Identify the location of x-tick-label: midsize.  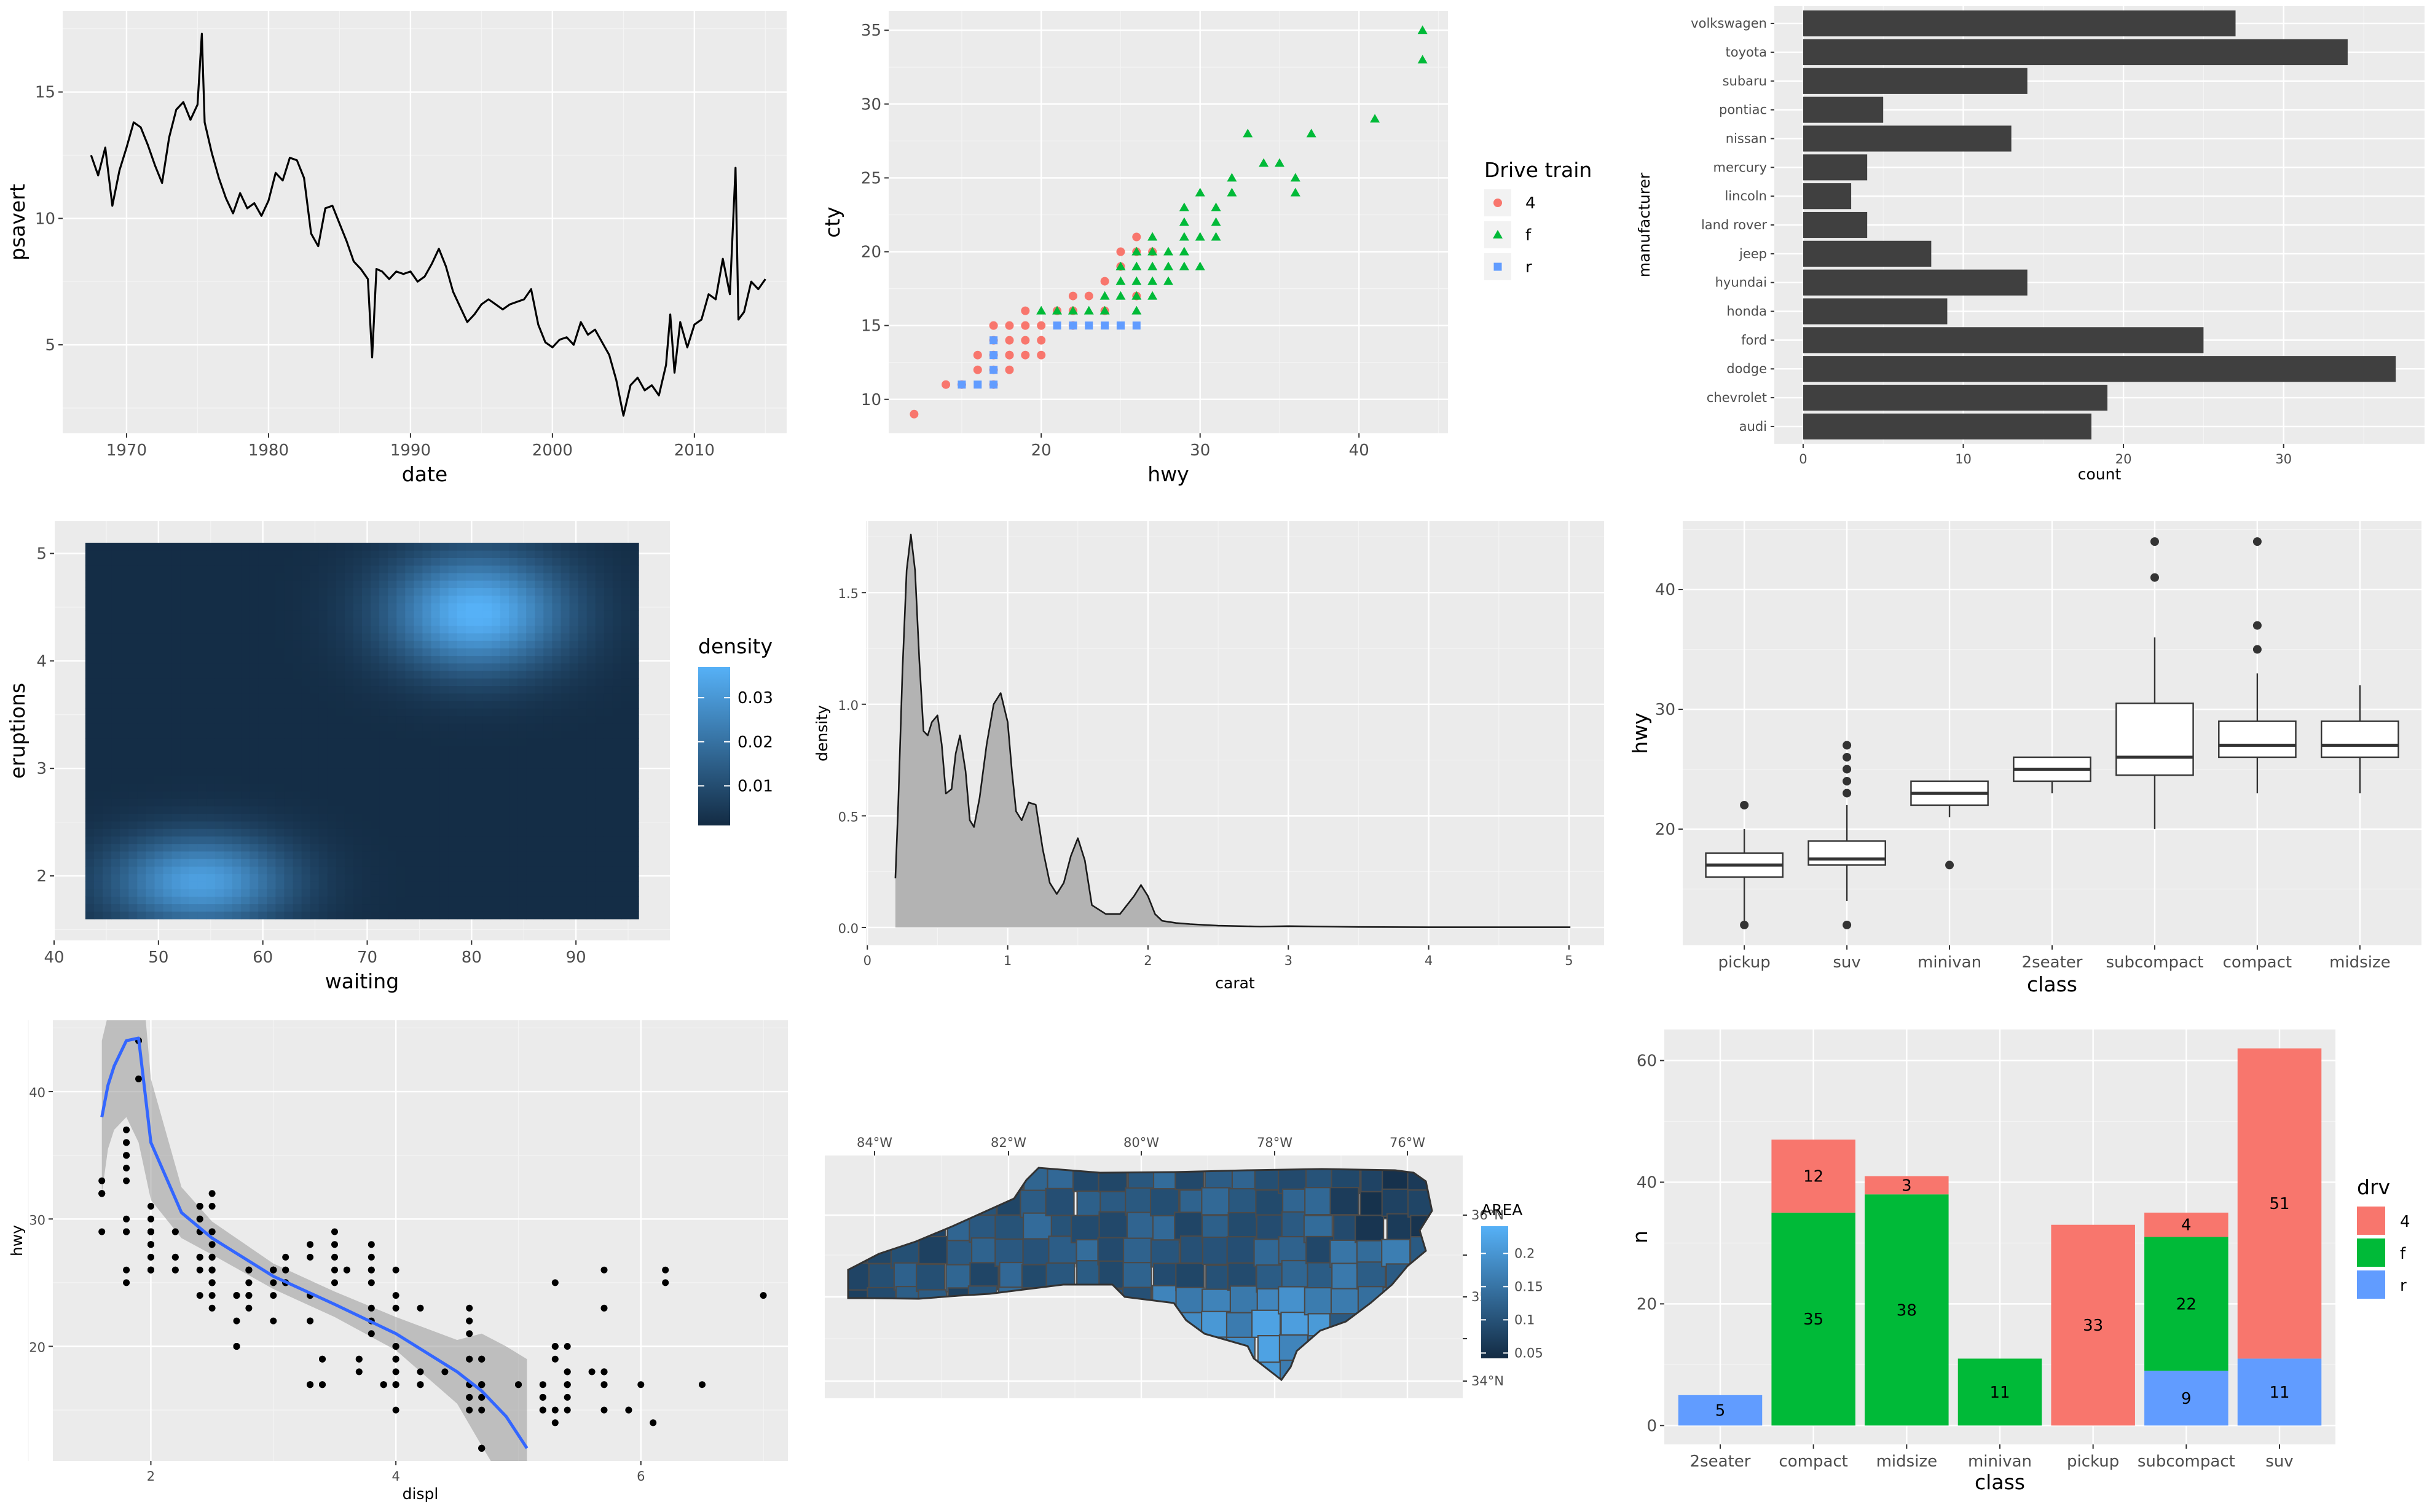
(2360, 962).